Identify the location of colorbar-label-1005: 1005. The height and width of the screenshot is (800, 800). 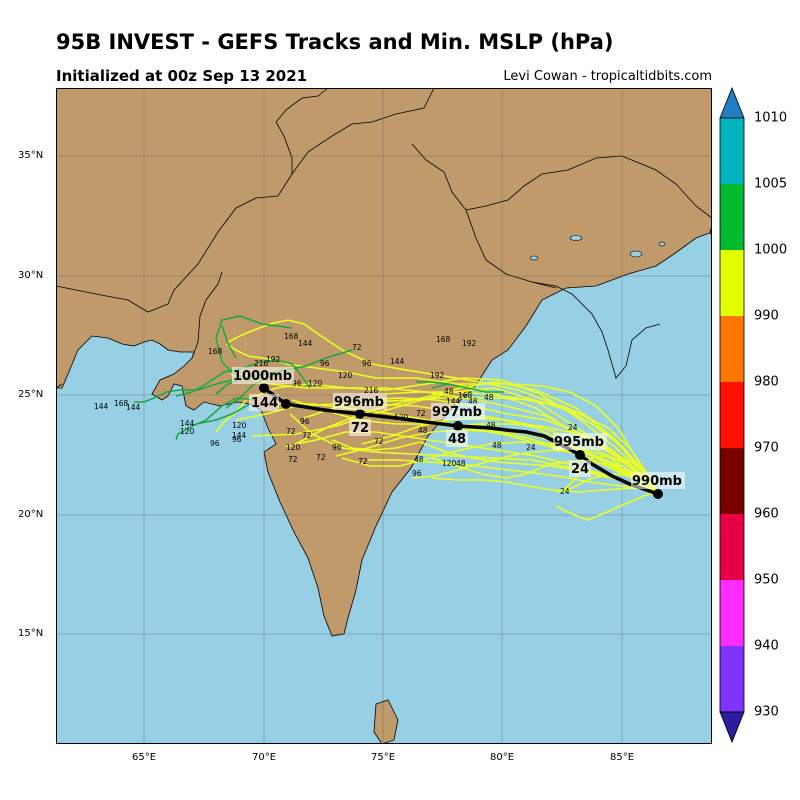
(771, 184).